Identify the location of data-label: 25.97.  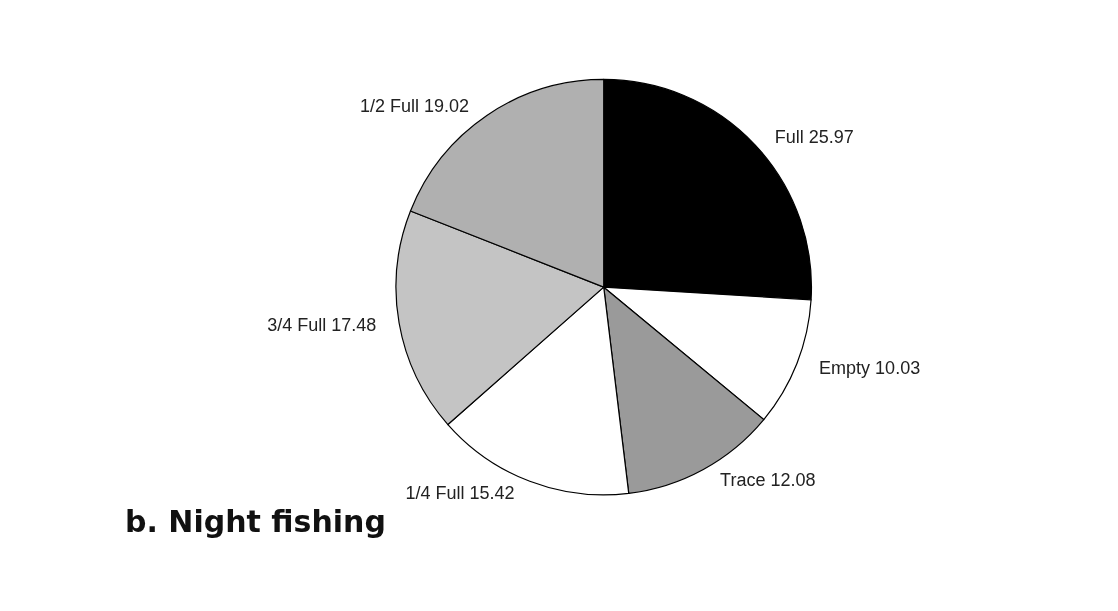
(831, 136).